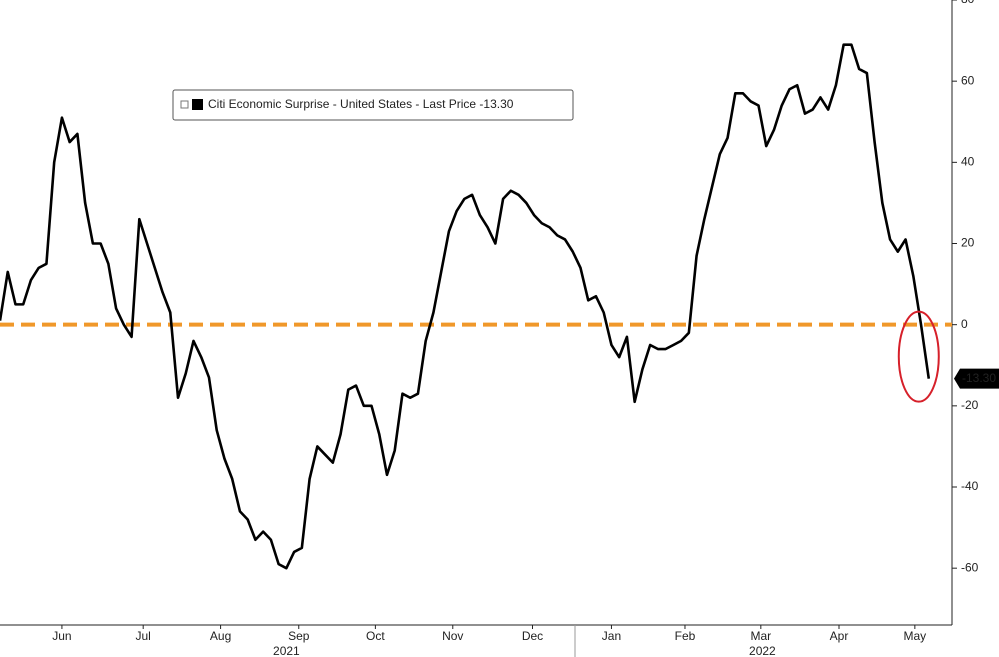 Image resolution: width=999 pixels, height=657 pixels. Describe the element at coordinates (968, 243) in the screenshot. I see `y-tick-label: 20` at that location.